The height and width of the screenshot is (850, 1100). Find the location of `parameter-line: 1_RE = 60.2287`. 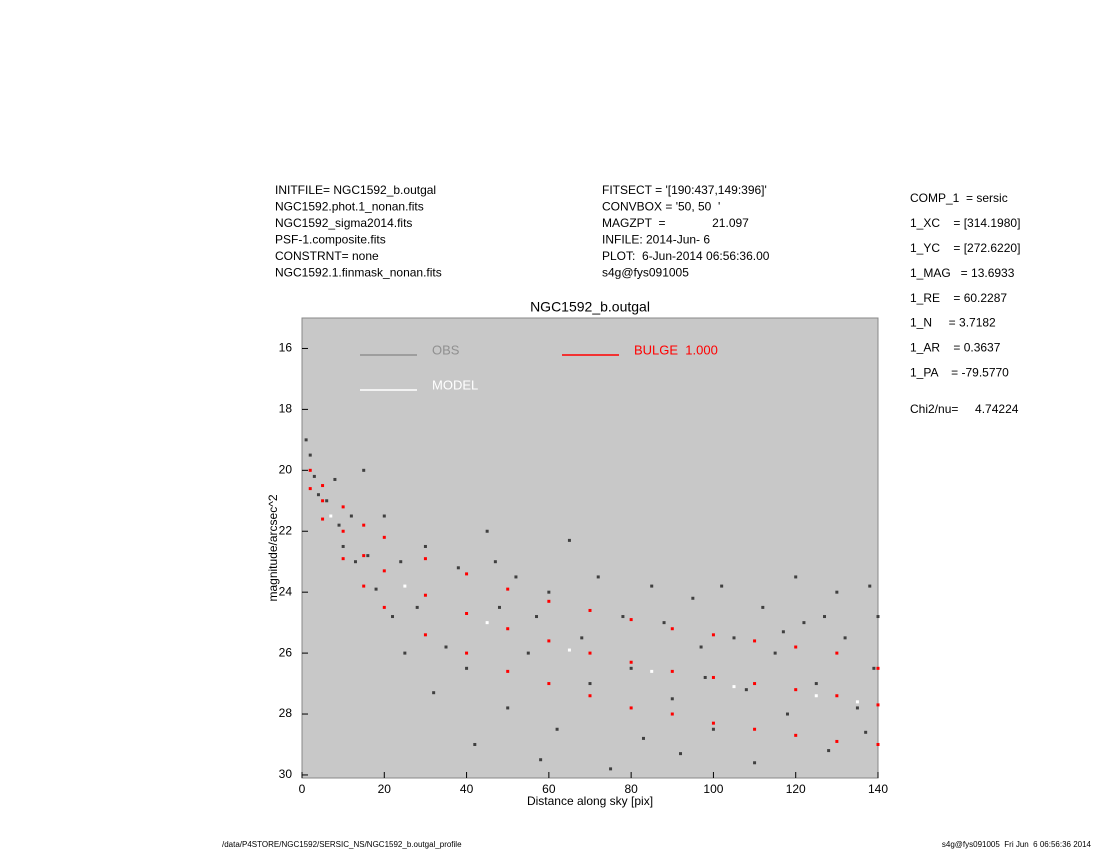

parameter-line: 1_RE = 60.2287 is located at coordinates (958, 298).